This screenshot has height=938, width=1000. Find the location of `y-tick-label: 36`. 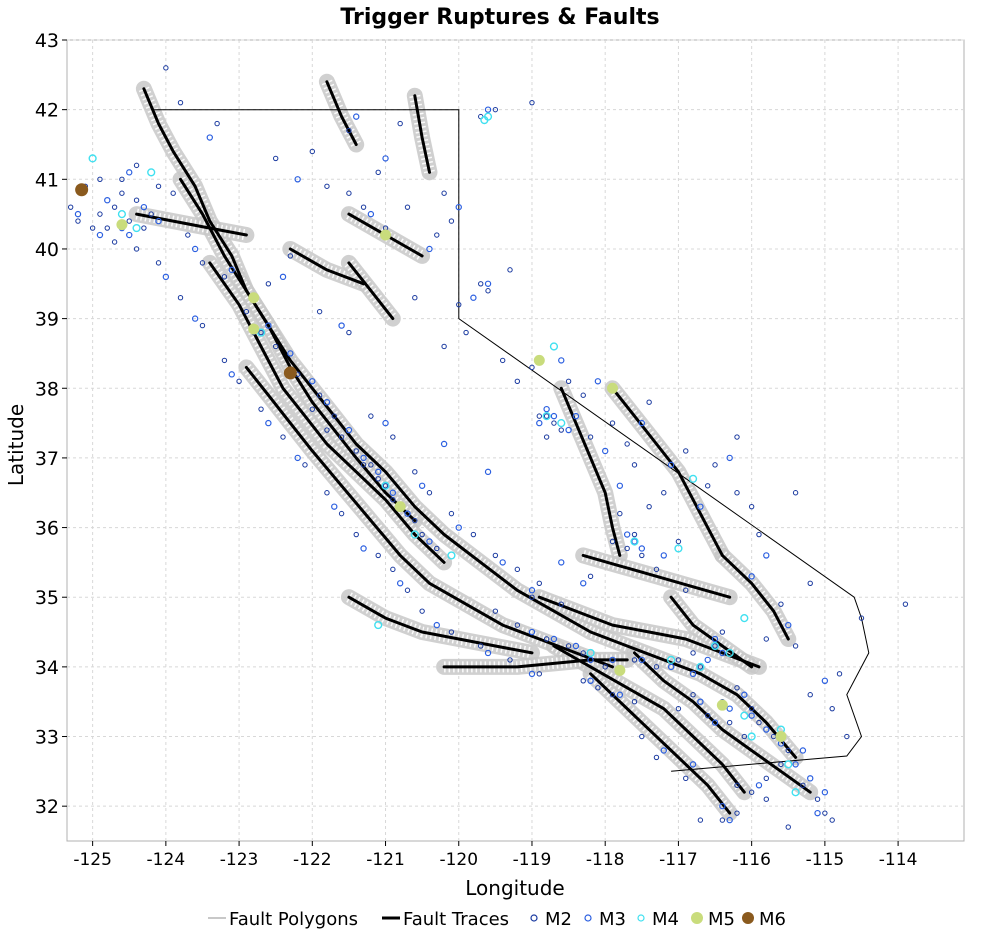

y-tick-label: 36 is located at coordinates (47, 529).